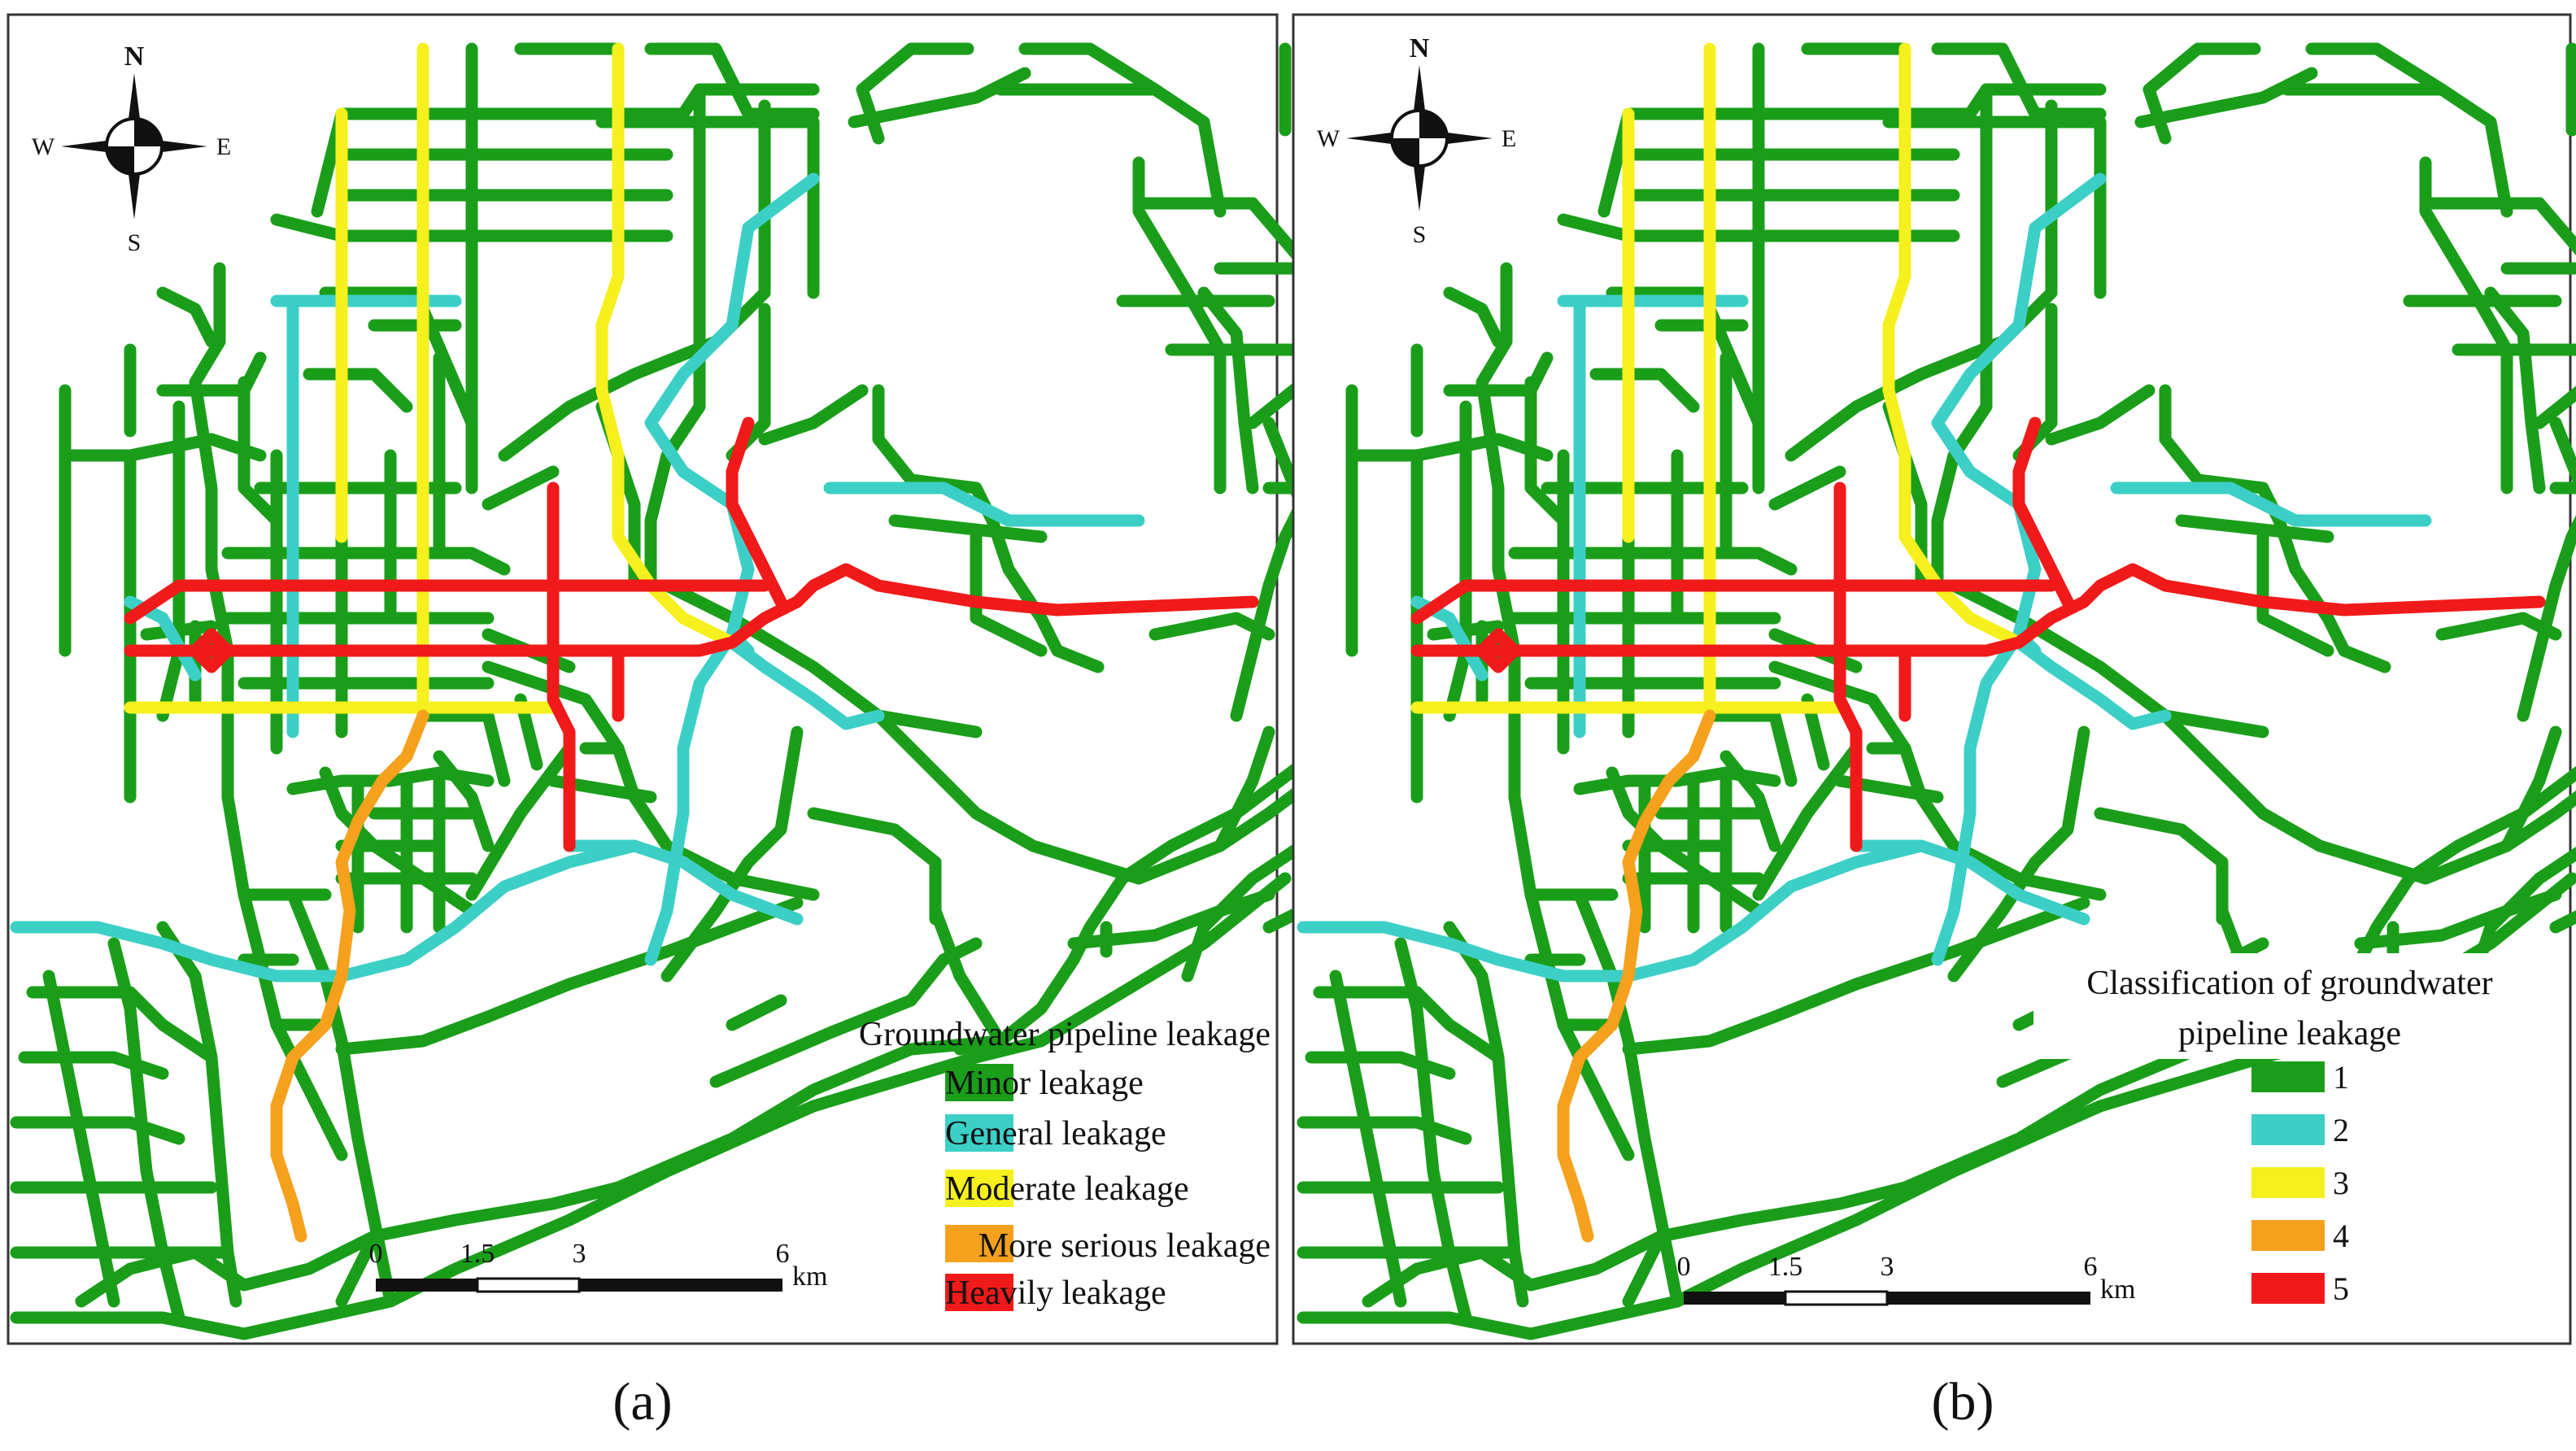 The height and width of the screenshot is (1451, 2576). What do you see at coordinates (2341, 1130) in the screenshot?
I see `svg-text: 2` at bounding box center [2341, 1130].